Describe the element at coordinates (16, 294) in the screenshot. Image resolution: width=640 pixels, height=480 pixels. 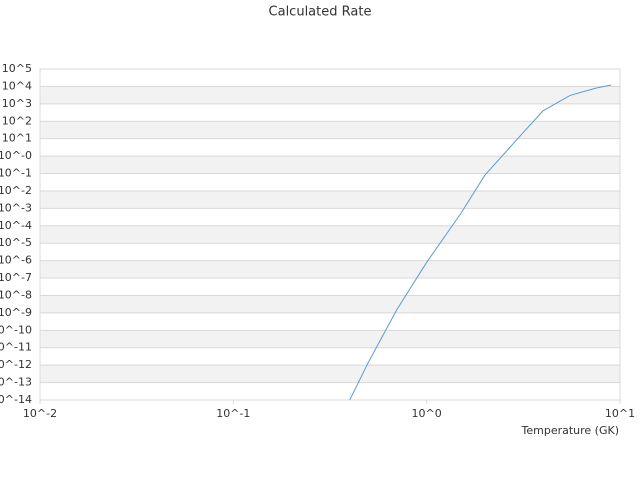
I see `y-tick-label: 10^-8` at that location.